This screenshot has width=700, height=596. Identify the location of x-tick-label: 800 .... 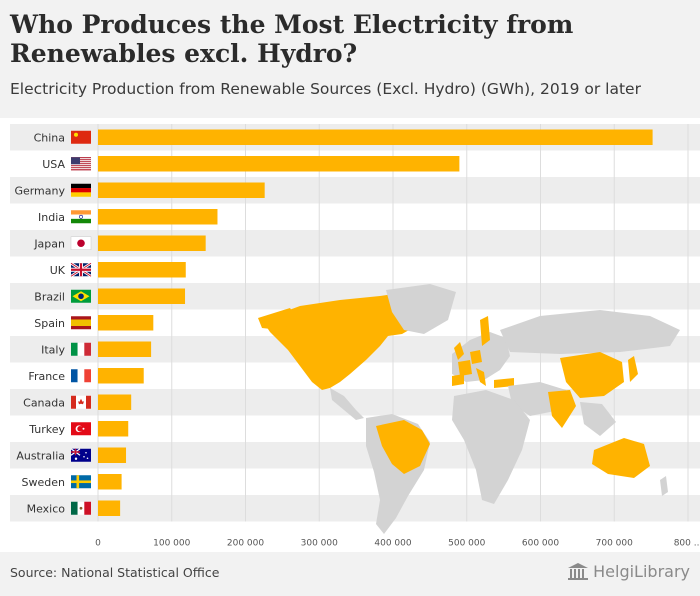
(687, 544).